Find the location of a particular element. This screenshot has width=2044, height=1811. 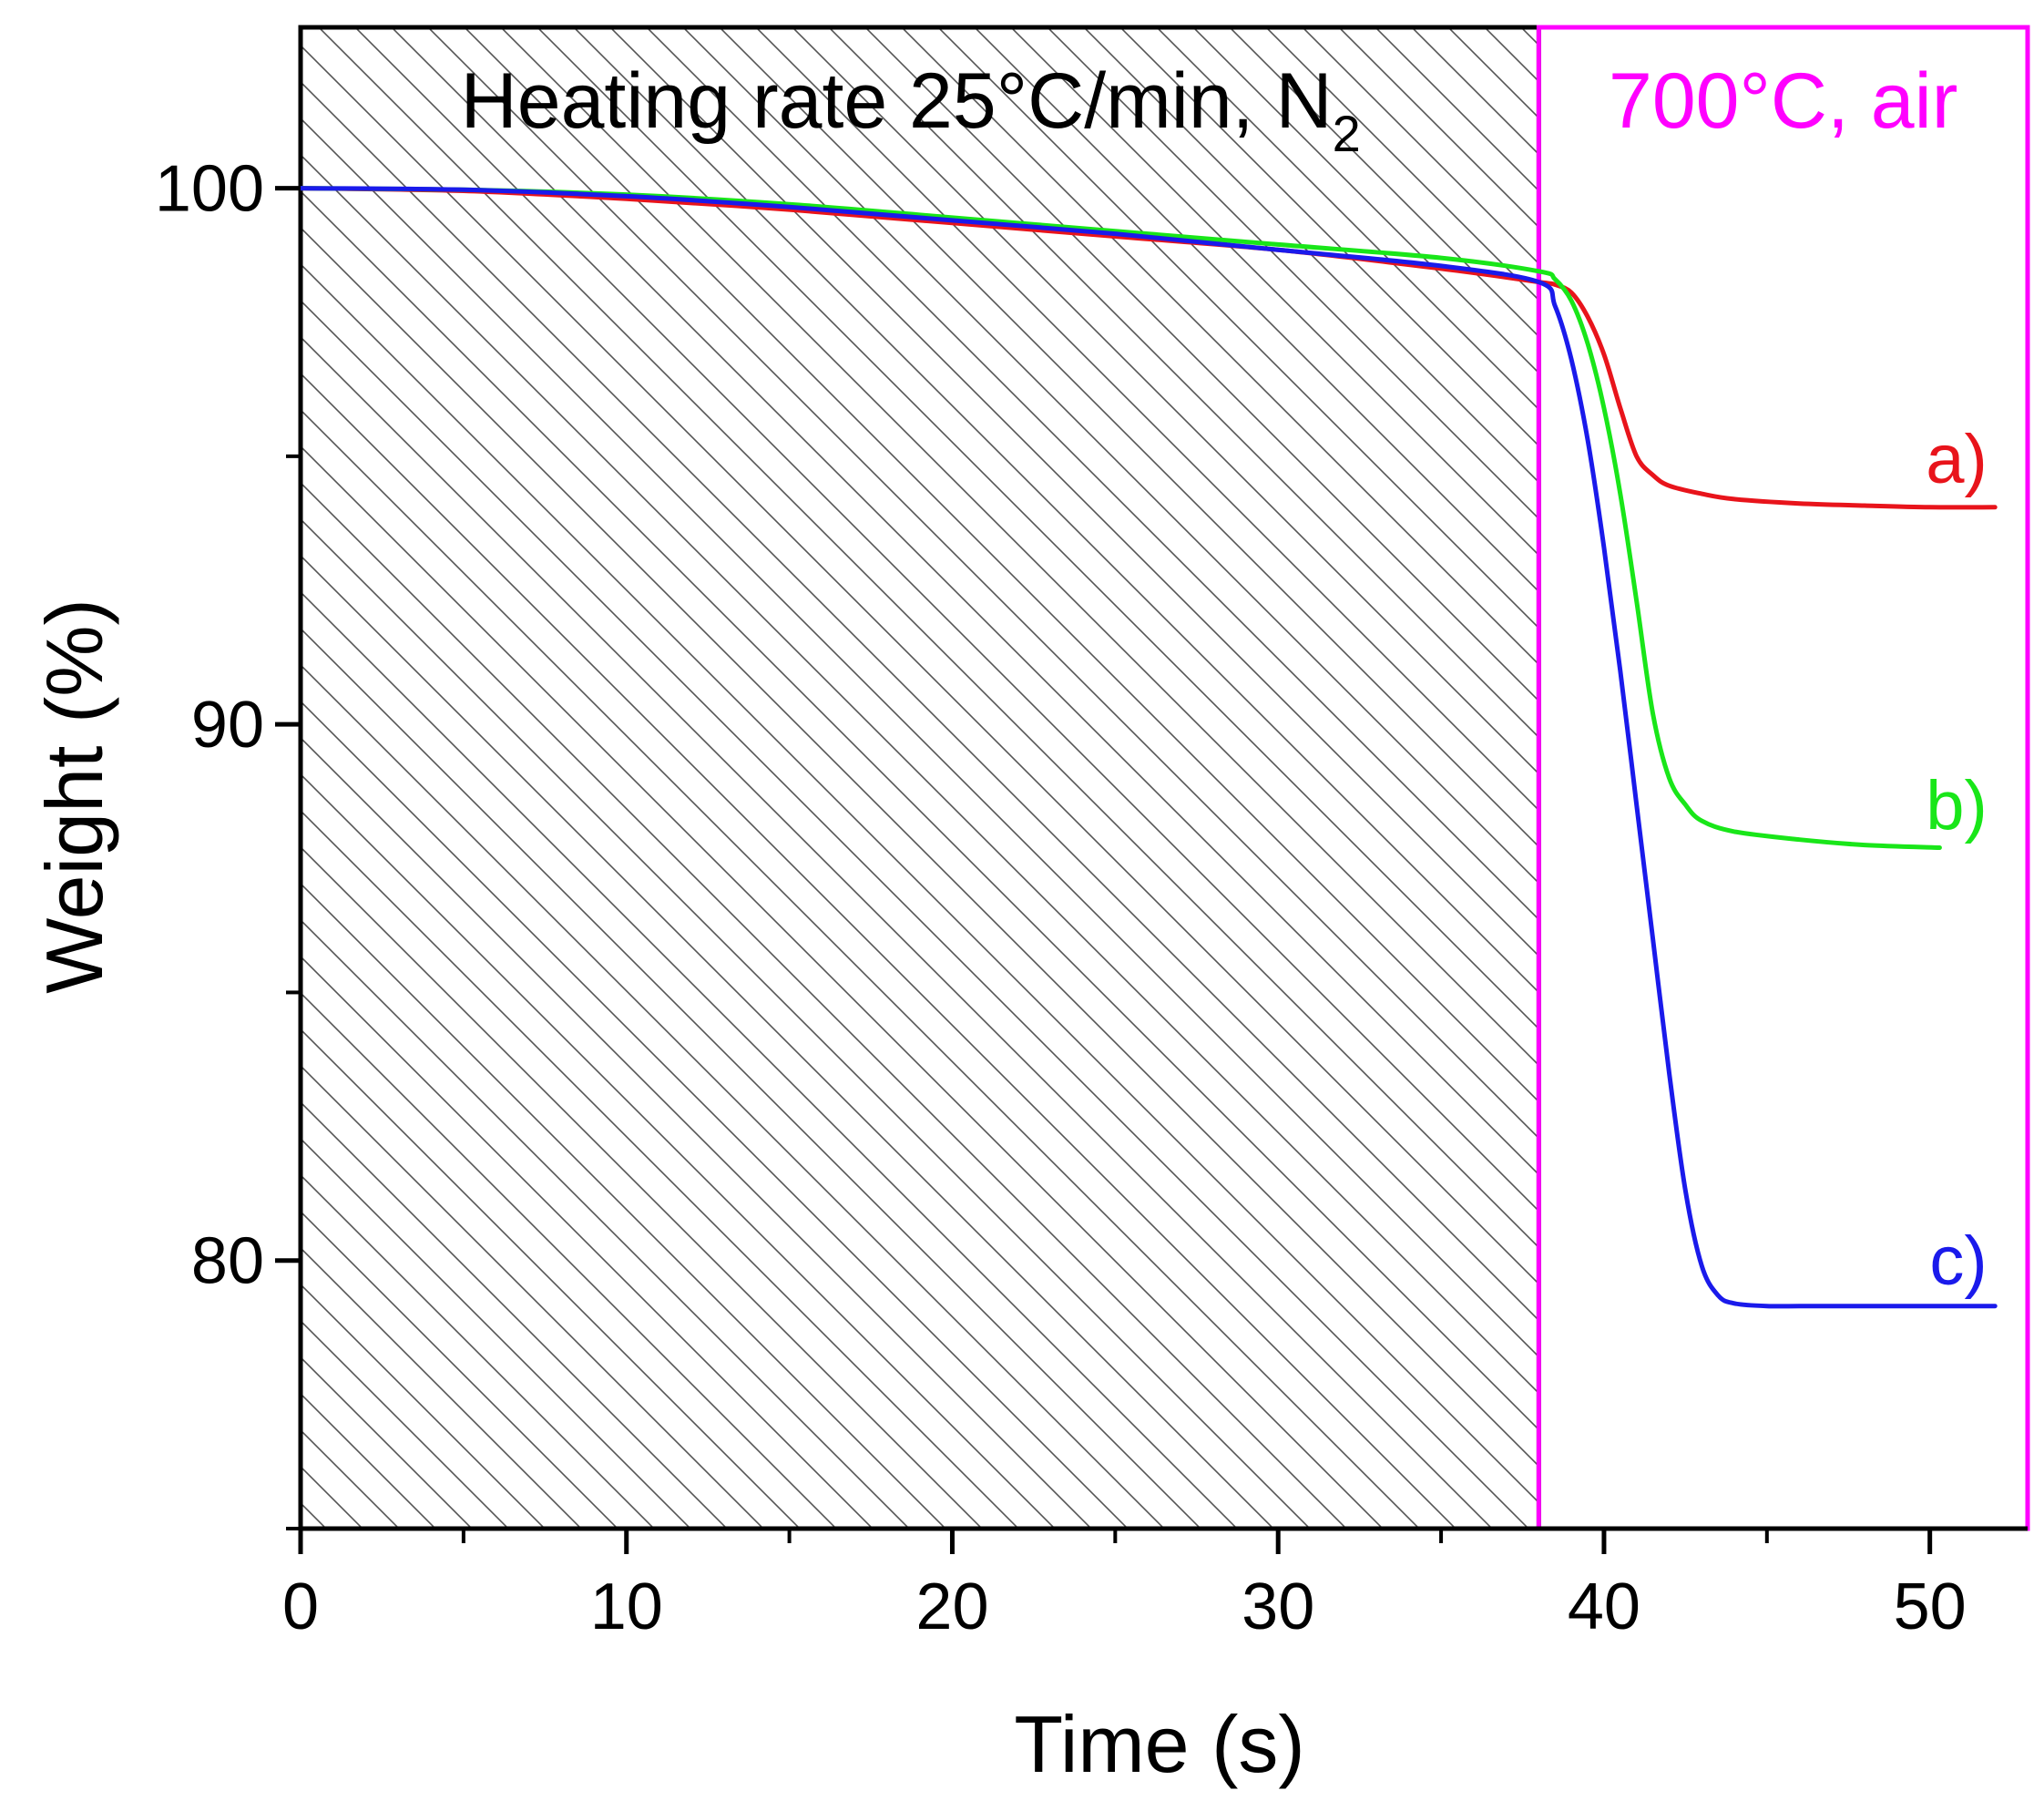

y-axis-title: Weight (%) is located at coordinates (74, 796).